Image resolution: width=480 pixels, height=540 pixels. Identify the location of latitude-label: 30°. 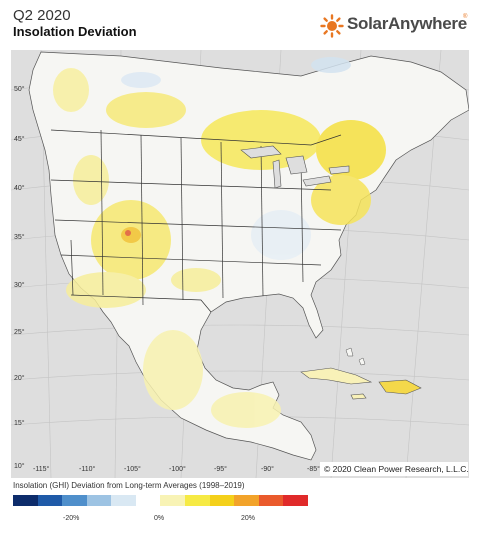
(19, 285).